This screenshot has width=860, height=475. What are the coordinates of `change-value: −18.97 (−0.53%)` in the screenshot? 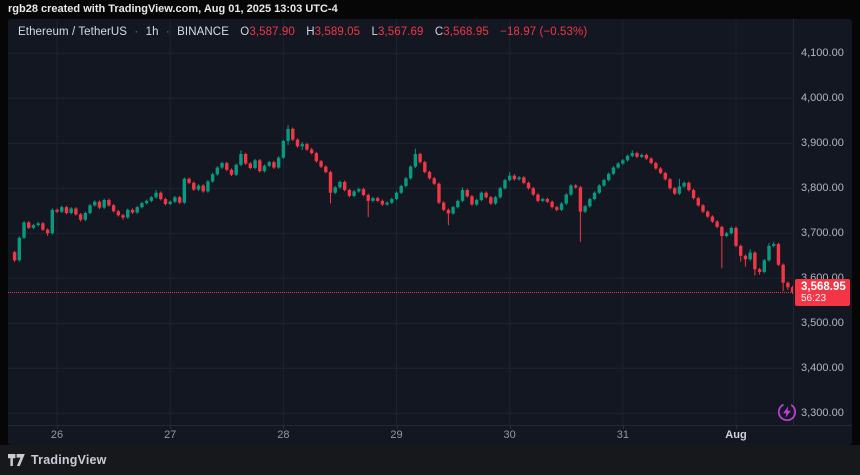 It's located at (544, 32).